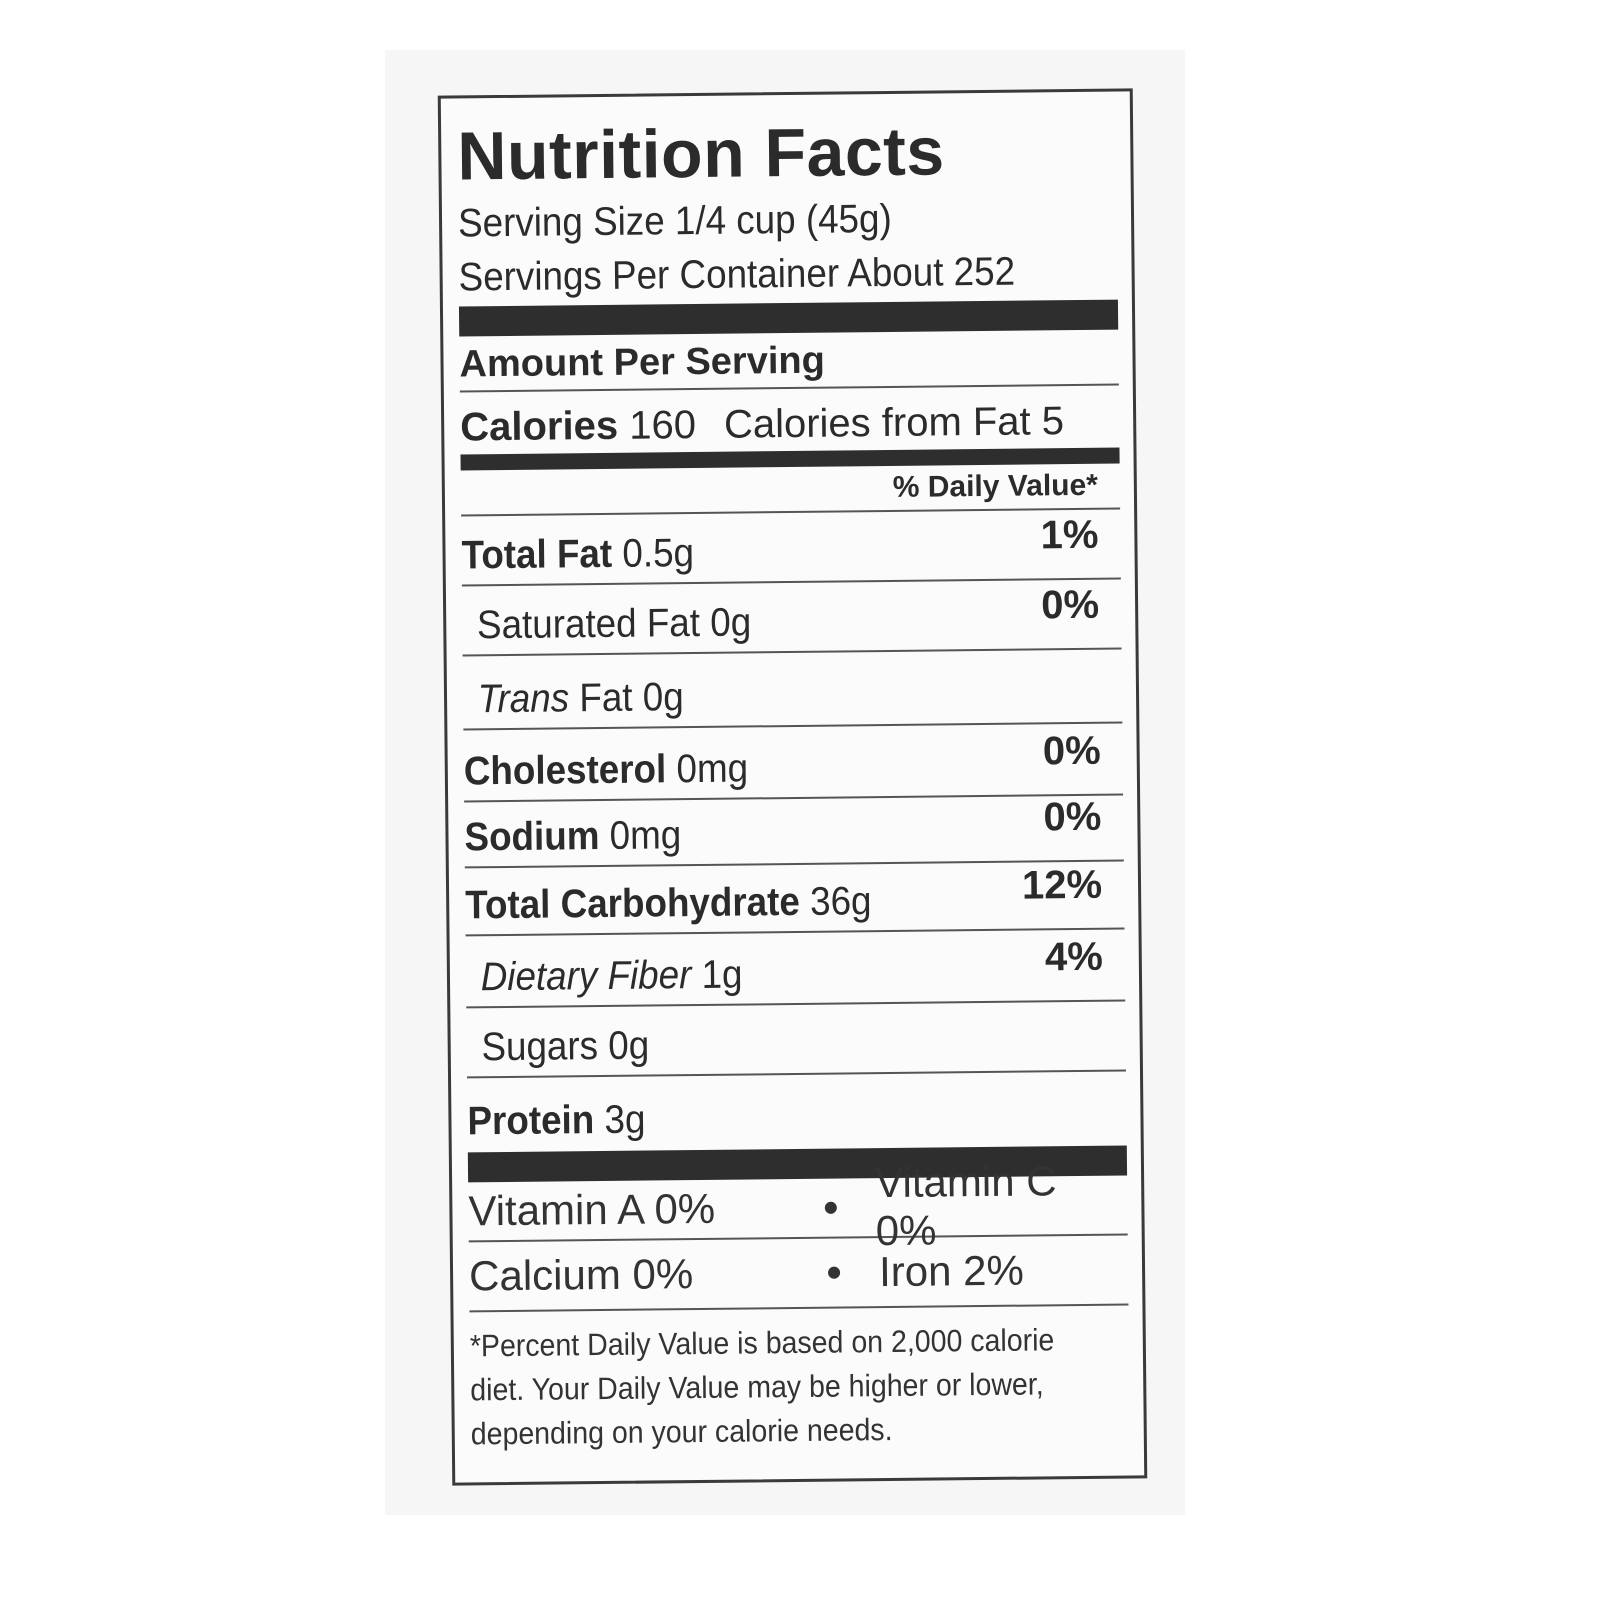 This screenshot has height=1600, width=1600. I want to click on nutrient-label: Cholesterol, so click(565, 770).